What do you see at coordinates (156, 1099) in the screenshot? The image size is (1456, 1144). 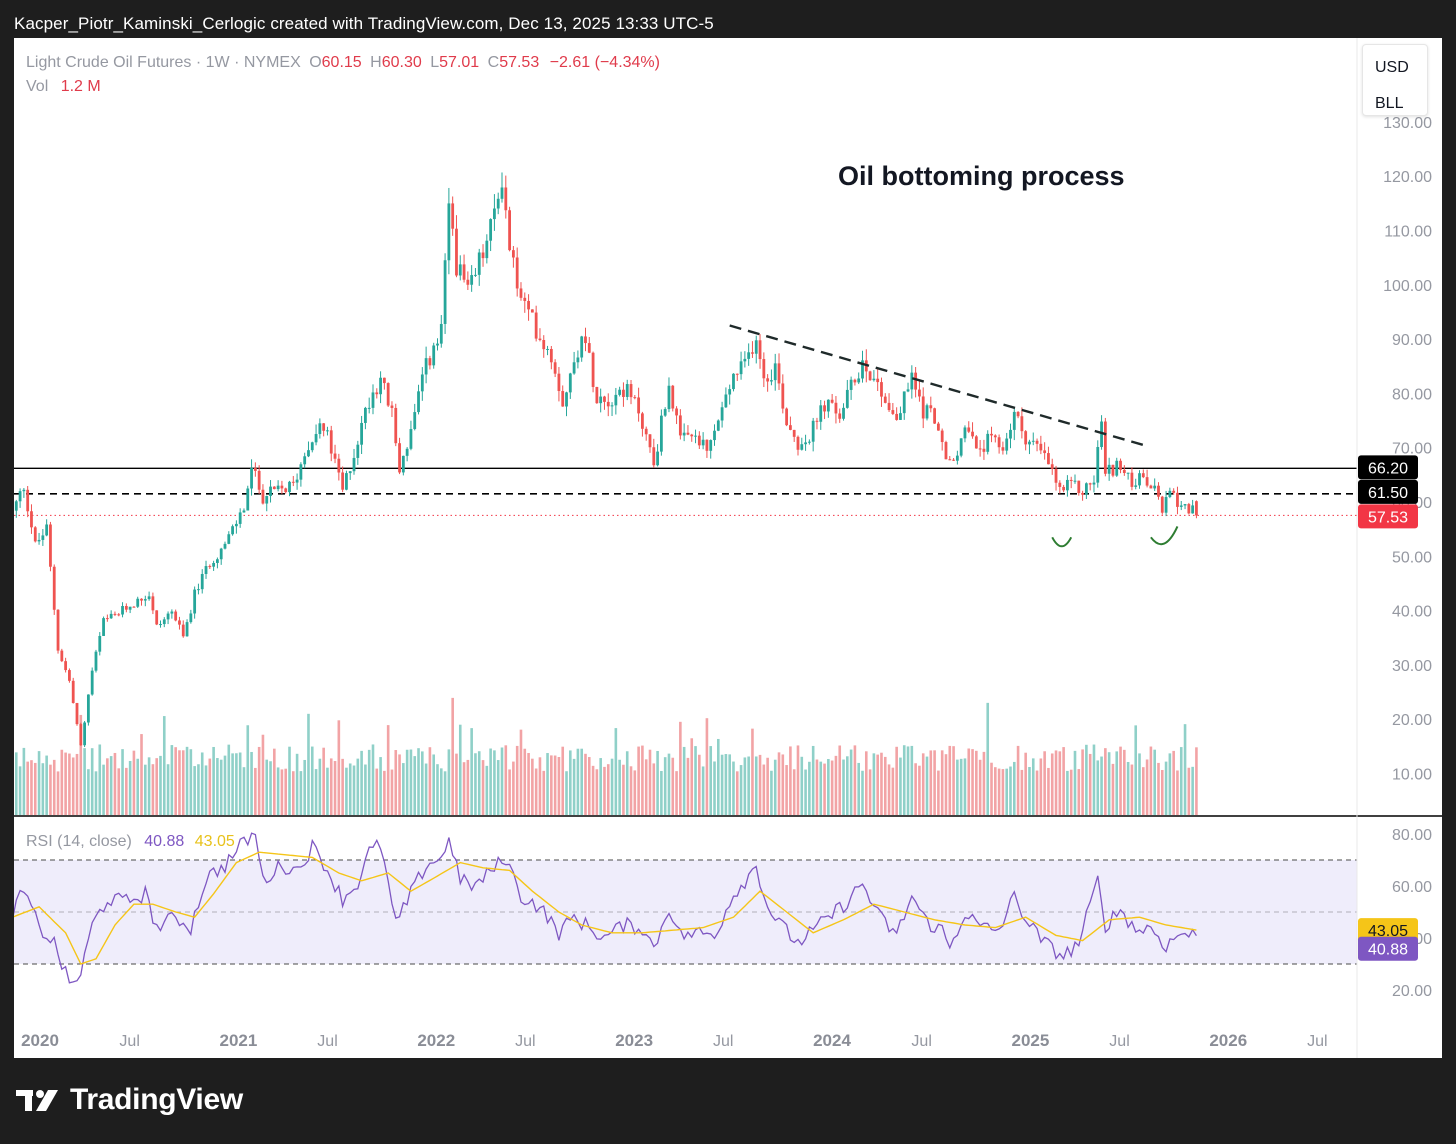 I see `brand-name: TradingView` at bounding box center [156, 1099].